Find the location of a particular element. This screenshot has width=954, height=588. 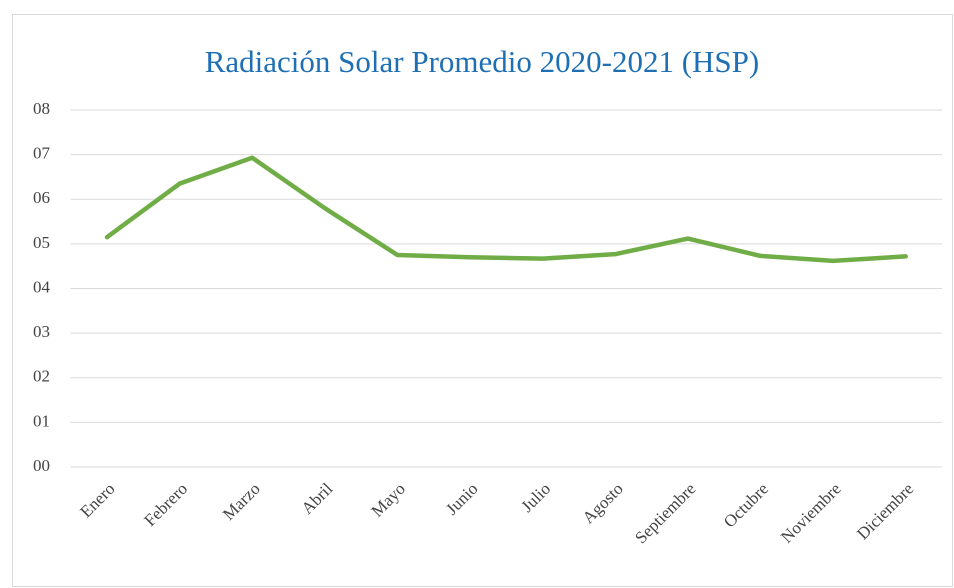

y-tick-label: 05 is located at coordinates (41, 242).